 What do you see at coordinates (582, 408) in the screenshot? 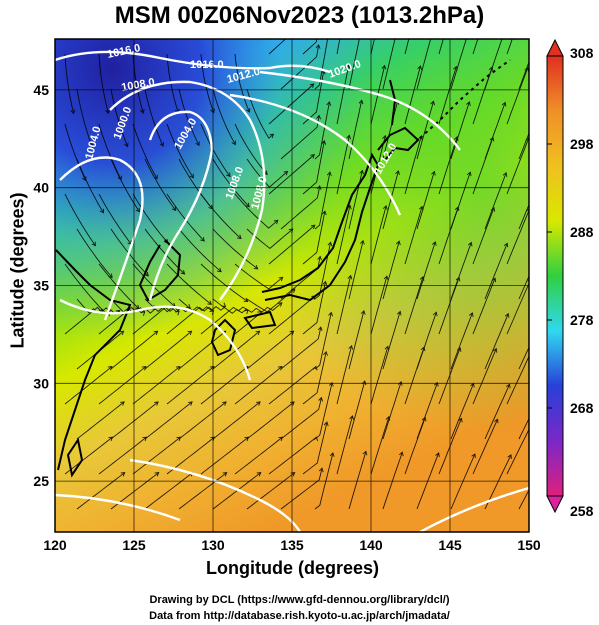
I see `colorbar-tick-label: 268` at bounding box center [582, 408].